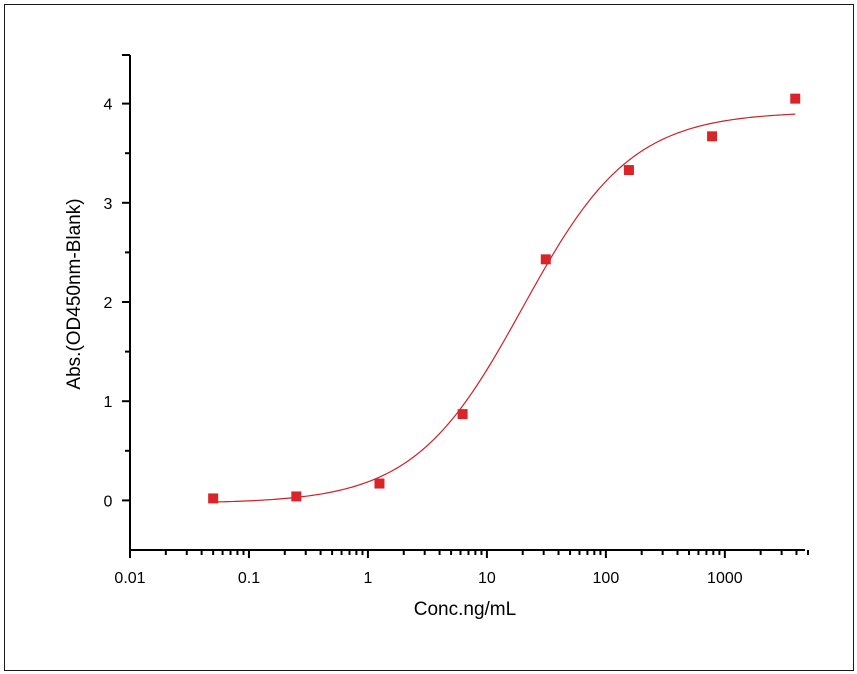 Image resolution: width=857 pixels, height=674 pixels. Describe the element at coordinates (117, 303) in the screenshot. I see `y-axis-ticks: 0 1 2 3 4` at that location.